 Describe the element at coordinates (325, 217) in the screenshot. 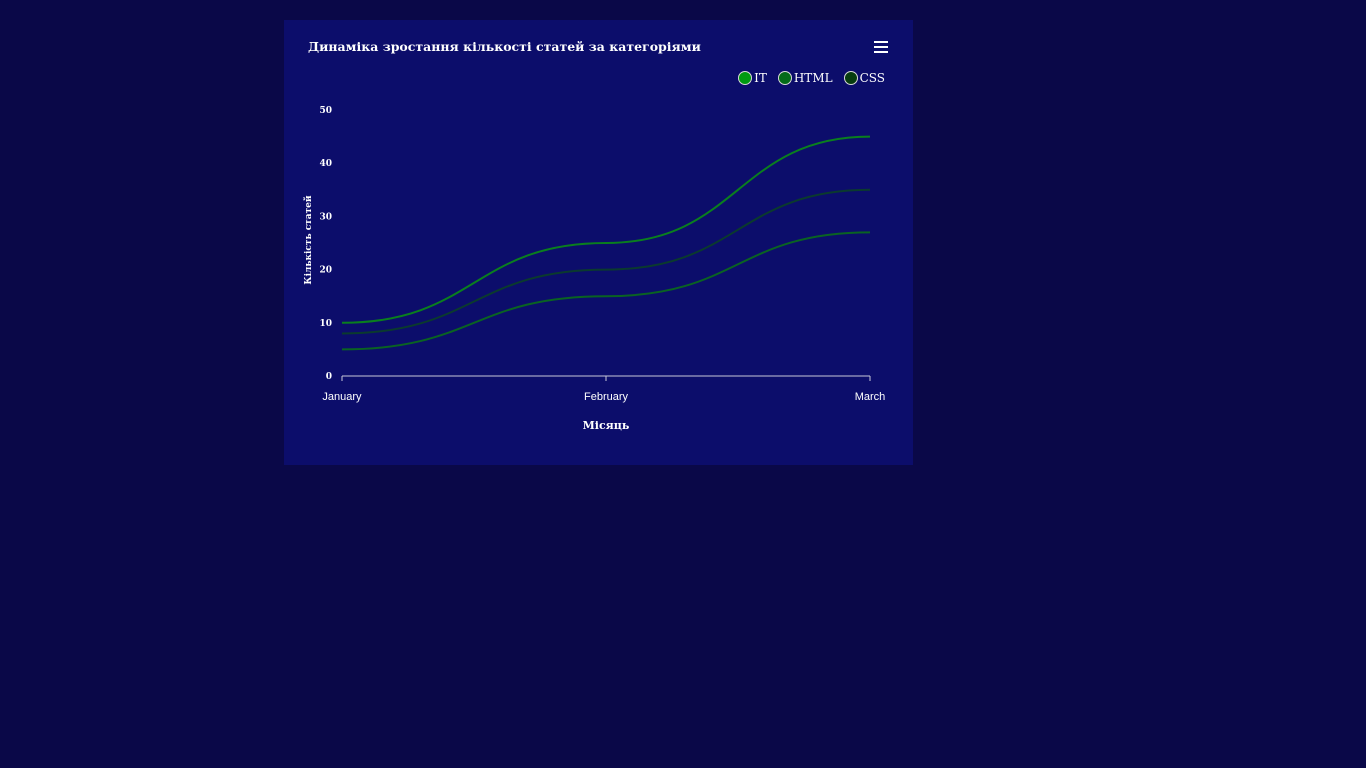

I see `y-tick-label: 30` at that location.